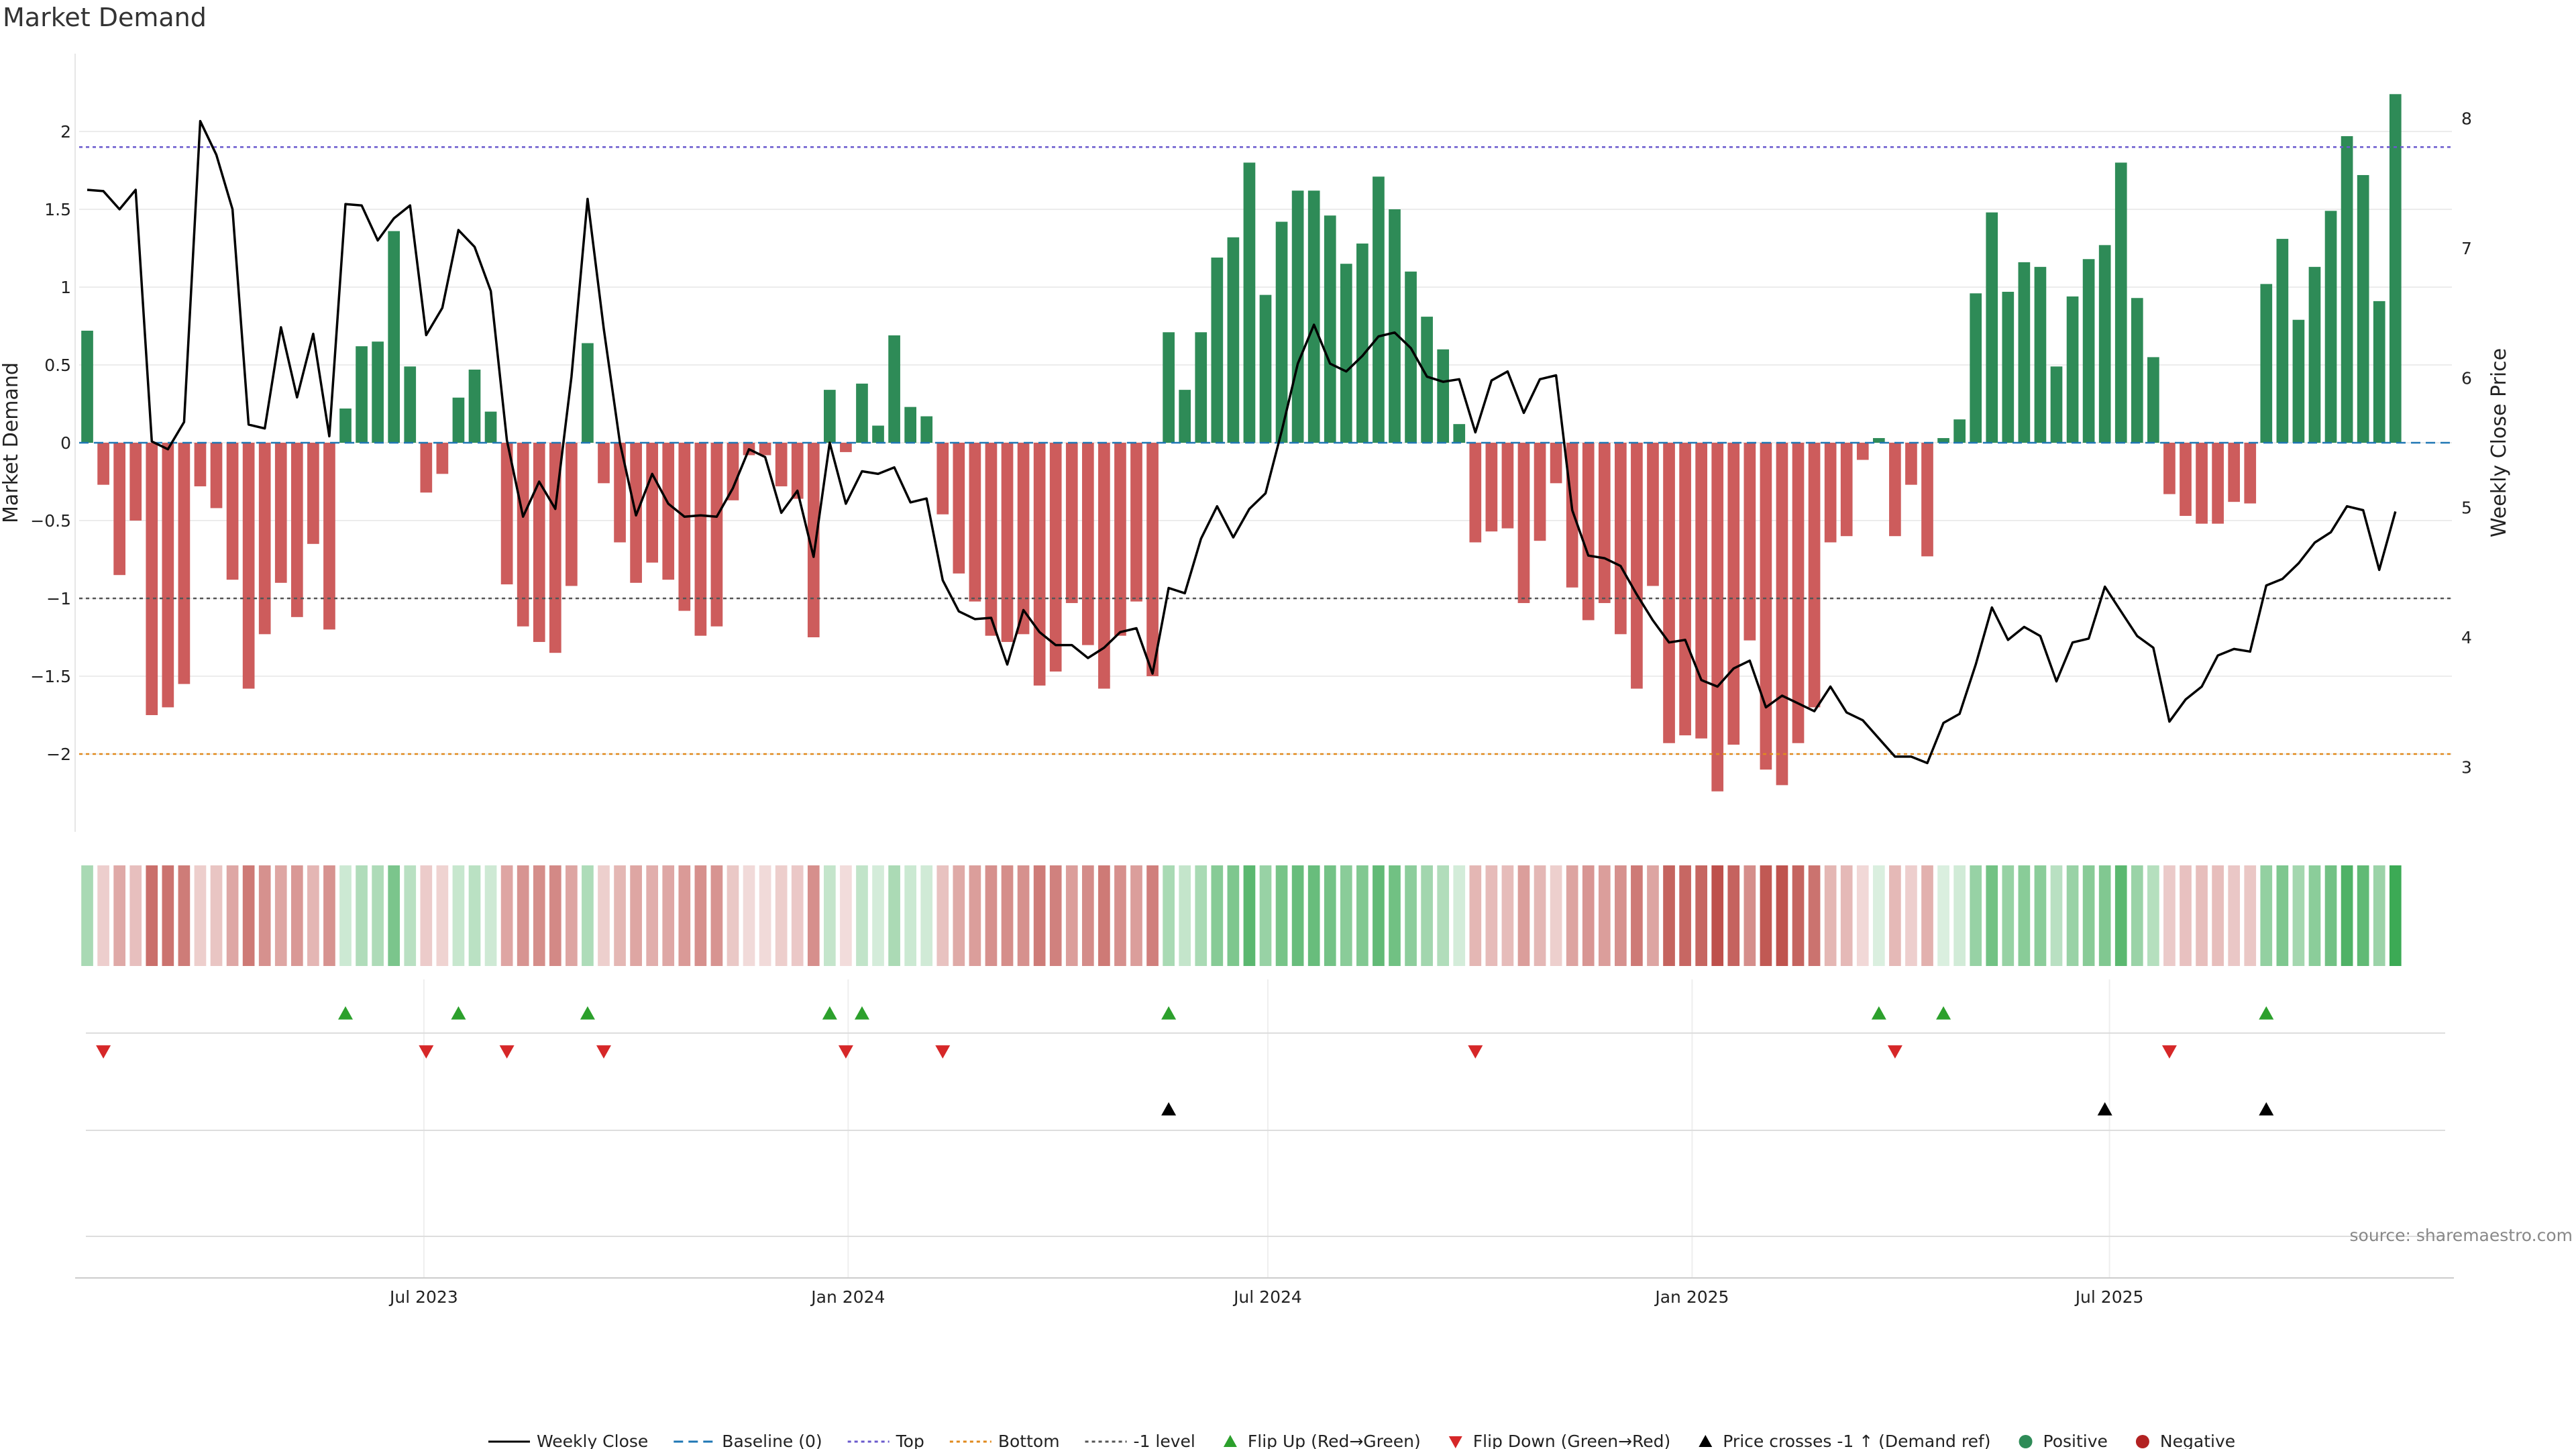 The width and height of the screenshot is (2576, 1449). I want to click on y-tick-label: −2, so click(58, 754).